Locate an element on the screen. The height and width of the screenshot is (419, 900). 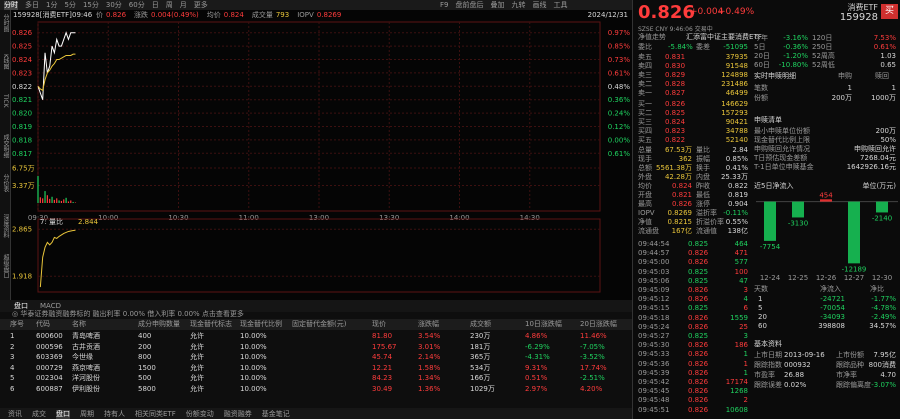
table-cell: 800 is located at coordinates (145, 357).